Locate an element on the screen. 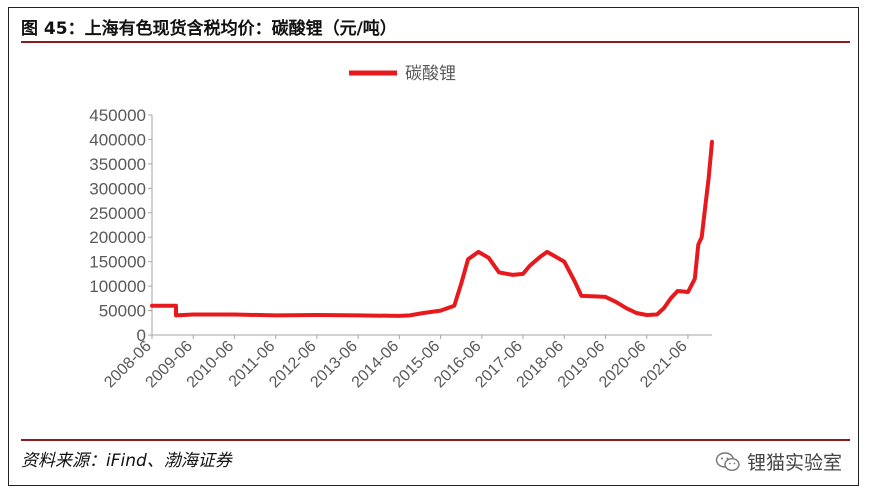 This screenshot has width=869, height=495. y-tick-label: 250000 is located at coordinates (117, 213).